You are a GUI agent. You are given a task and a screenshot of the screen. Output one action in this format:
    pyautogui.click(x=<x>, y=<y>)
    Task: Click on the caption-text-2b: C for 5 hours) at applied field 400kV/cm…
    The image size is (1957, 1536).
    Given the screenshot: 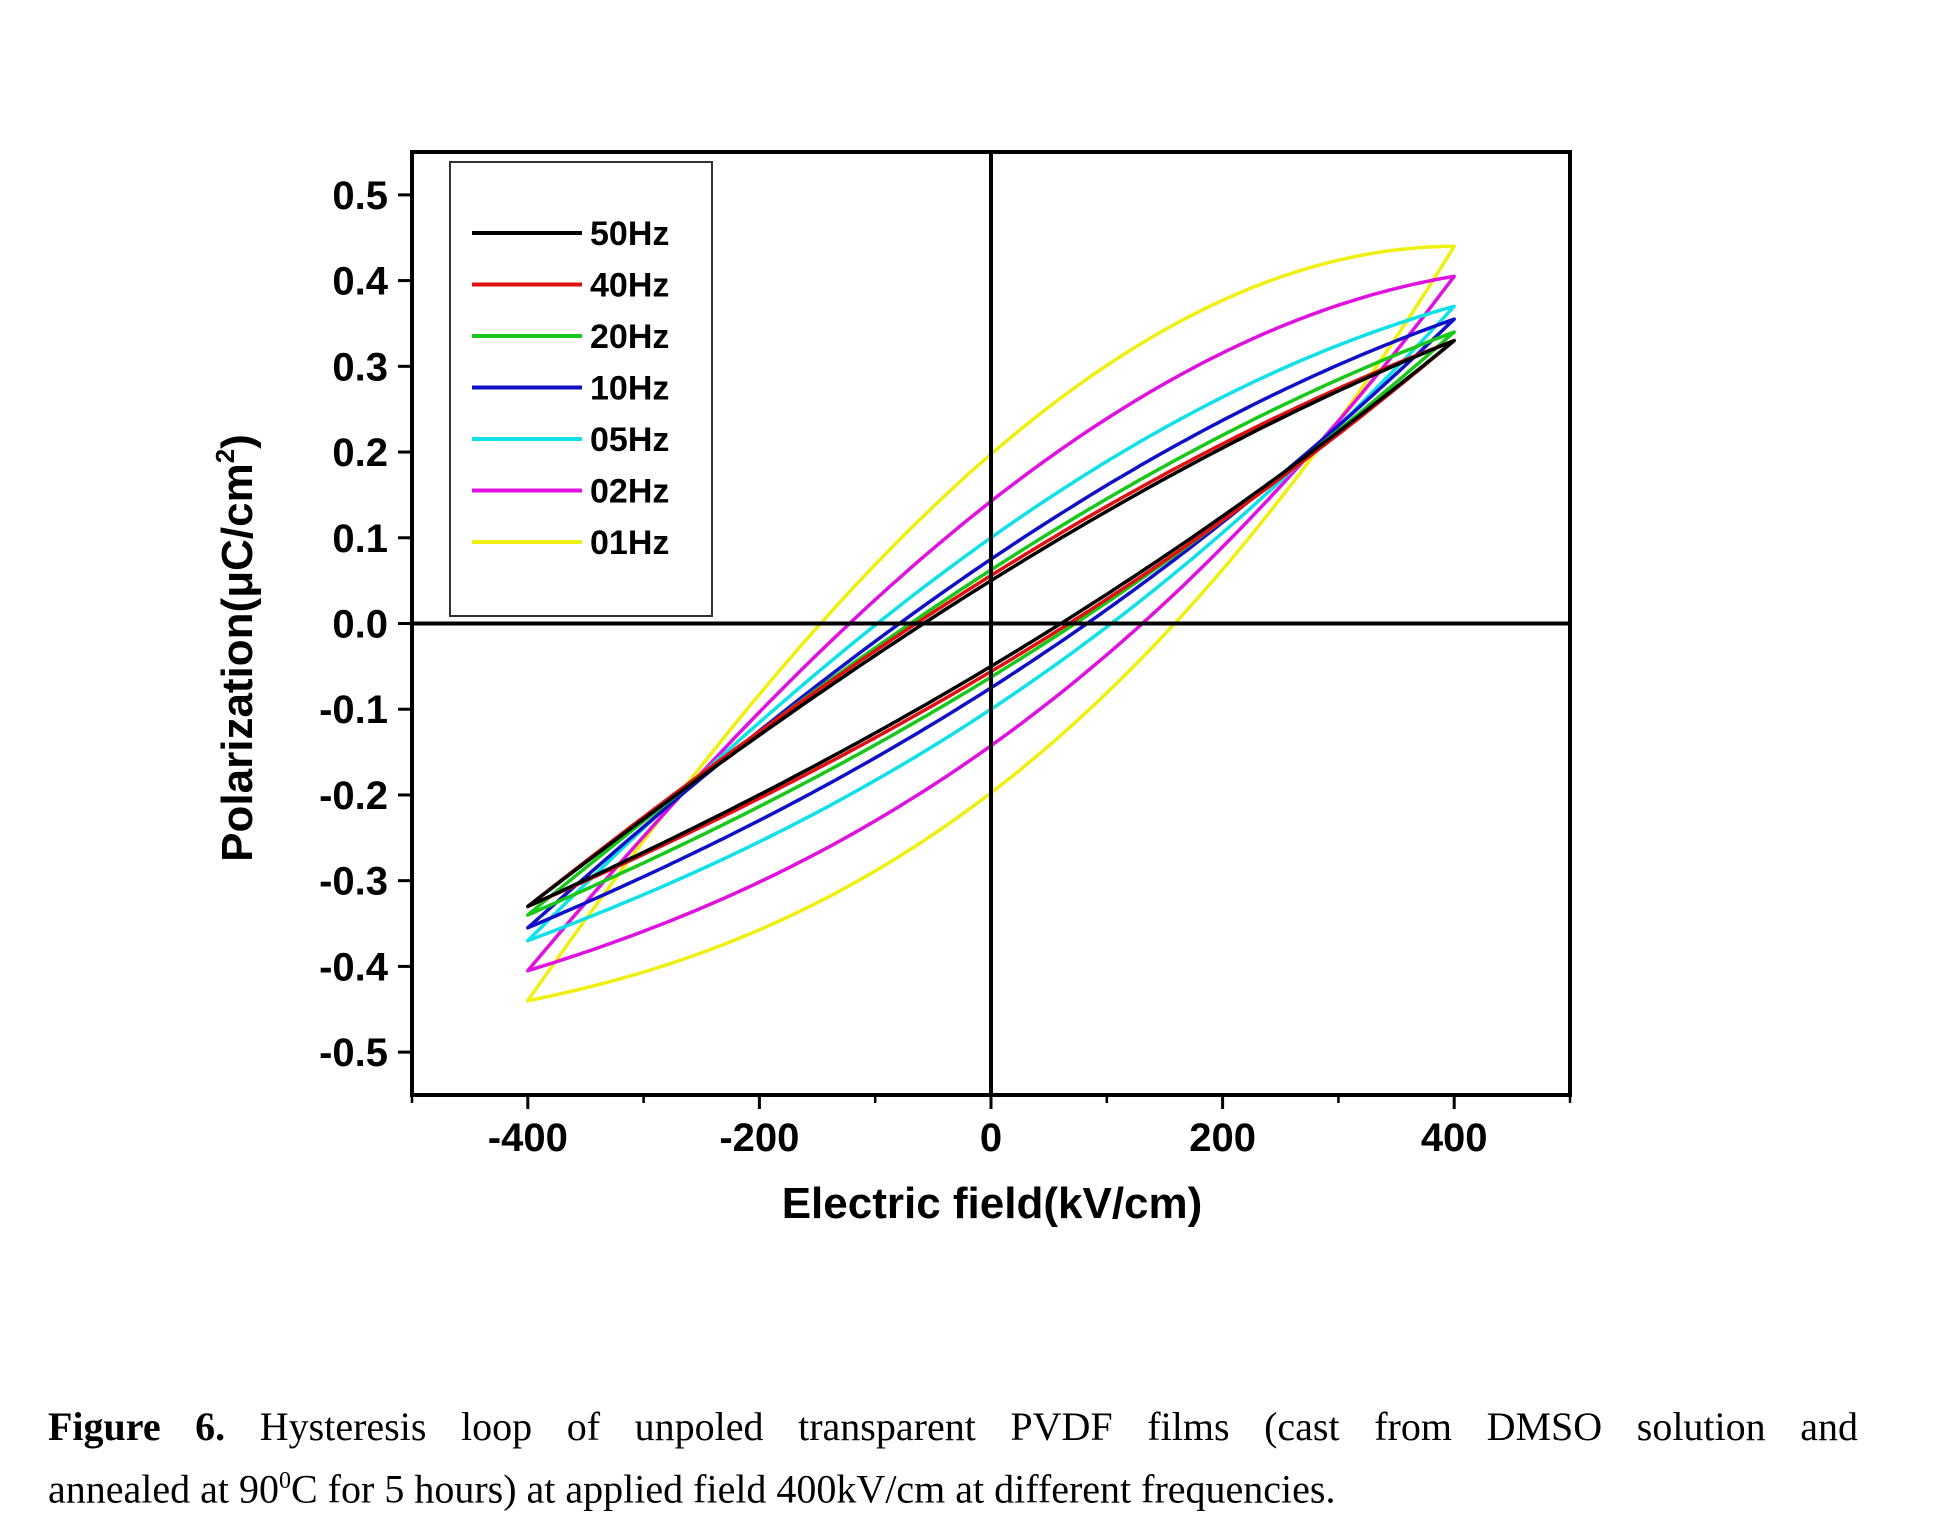 What is the action you would take?
    pyautogui.click(x=813, y=1489)
    